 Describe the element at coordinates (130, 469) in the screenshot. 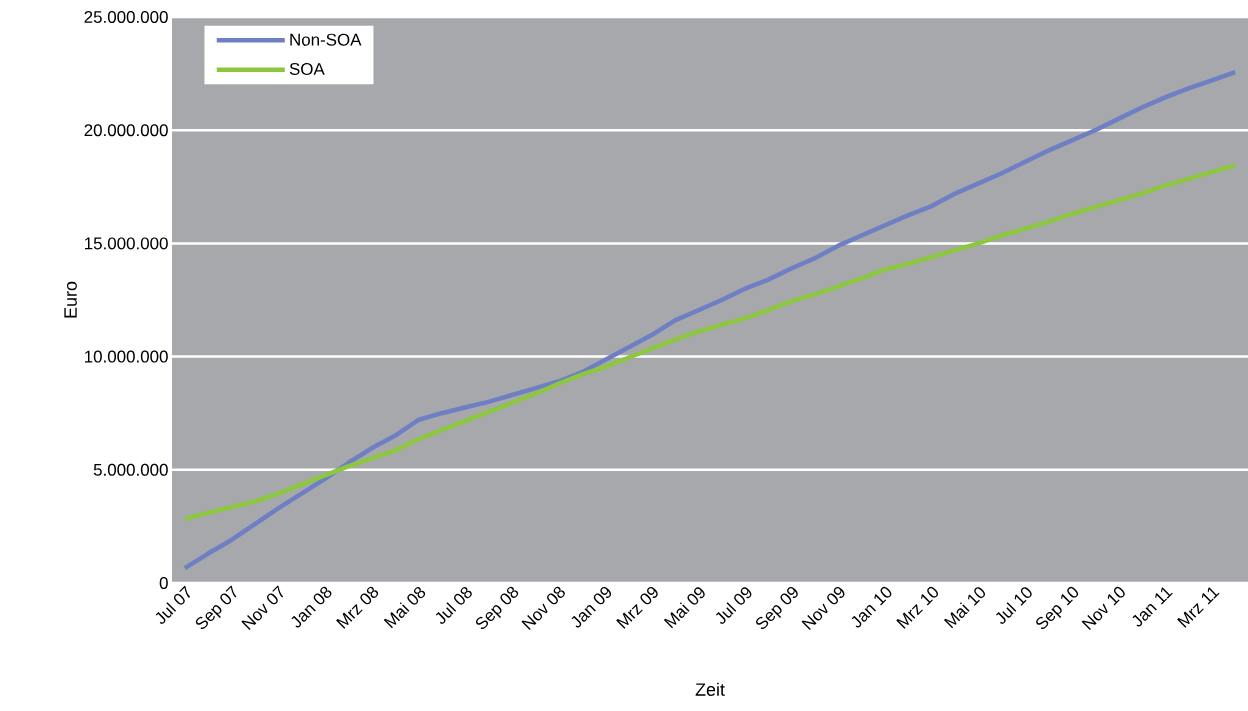

I see `y-tick-label: 5.000.000` at that location.